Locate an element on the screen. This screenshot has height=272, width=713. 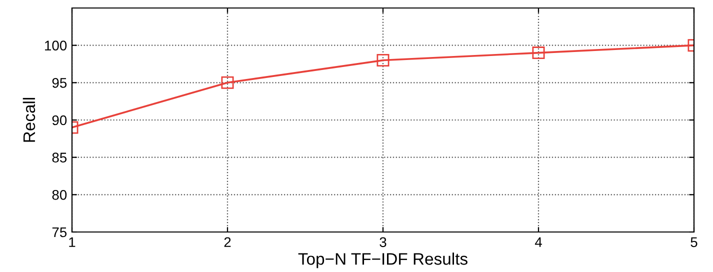
x-axis-title: Top−N TF−IDF Results is located at coordinates (383, 260).